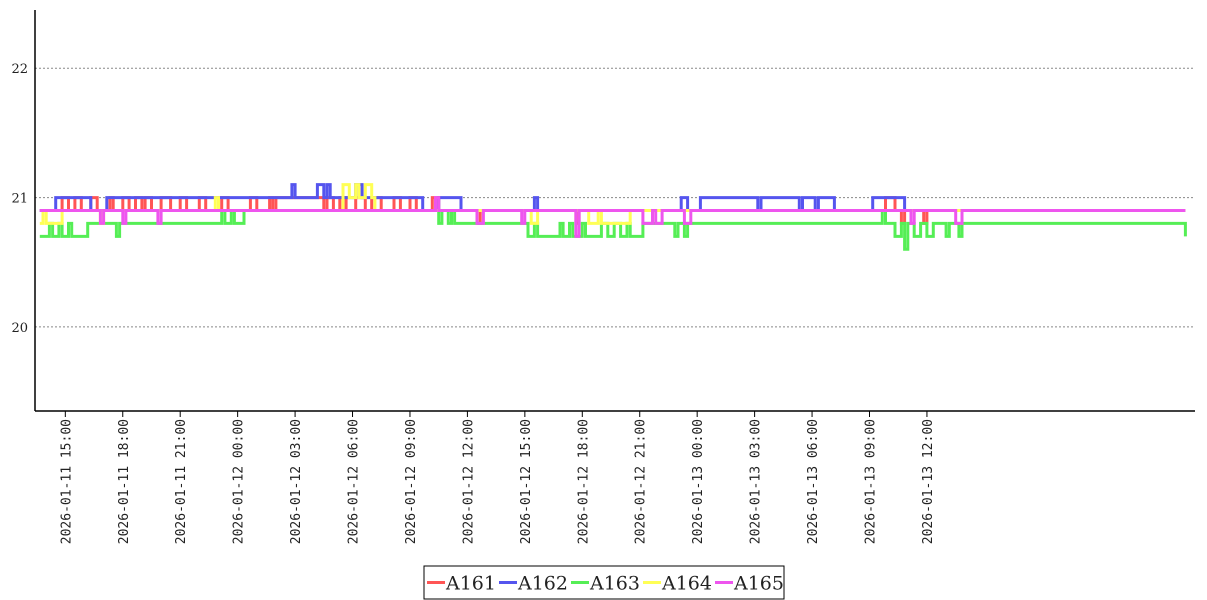 This screenshot has width=1207, height=600. What do you see at coordinates (583, 481) in the screenshot?
I see `x-tick-label: 2026-01-12 18:00` at bounding box center [583, 481].